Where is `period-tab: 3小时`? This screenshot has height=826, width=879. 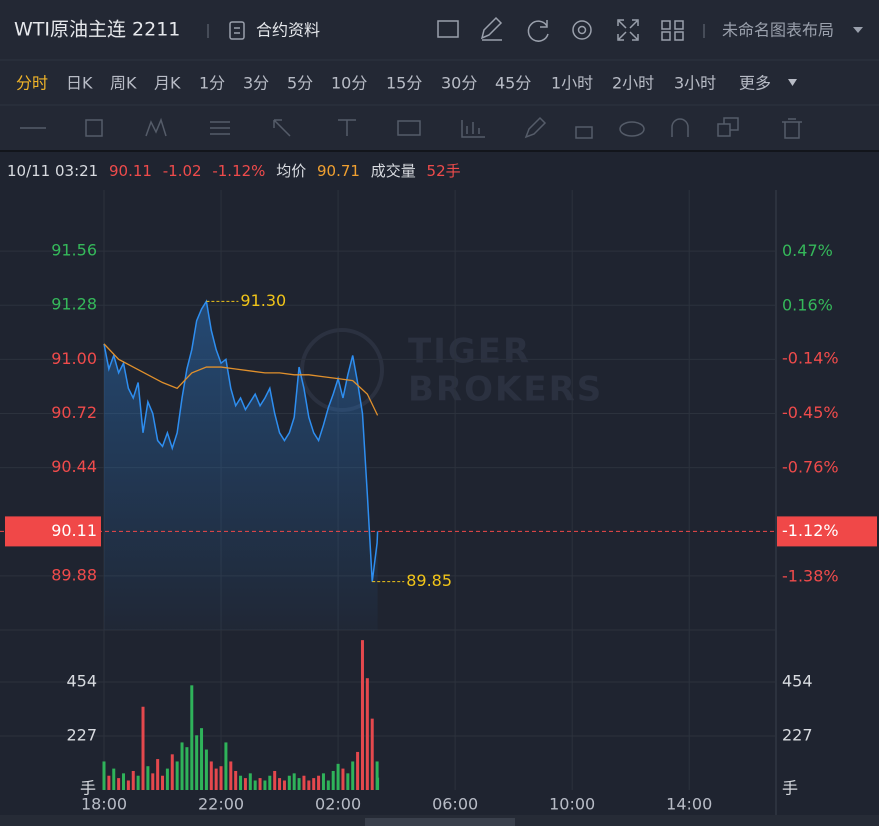
period-tab: 3小时 is located at coordinates (695, 83).